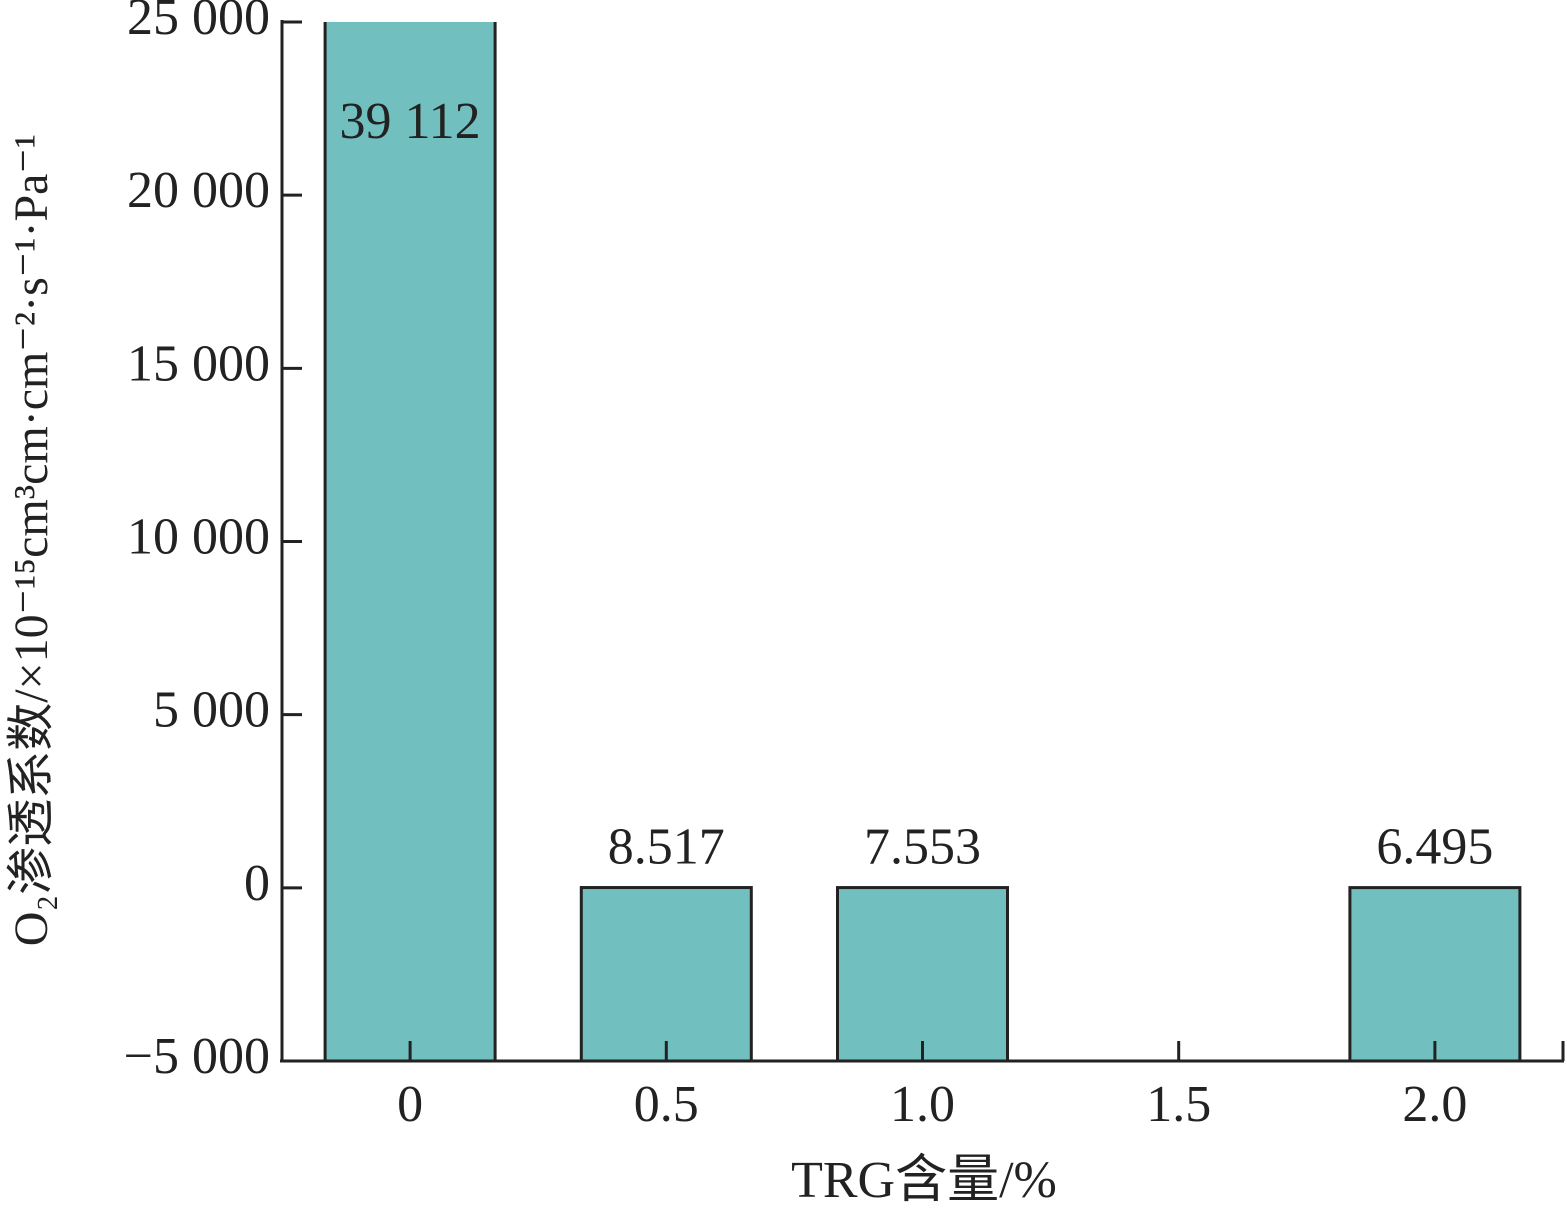  Describe the element at coordinates (666, 1104) in the screenshot. I see `x-tick-label: 0.5` at that location.